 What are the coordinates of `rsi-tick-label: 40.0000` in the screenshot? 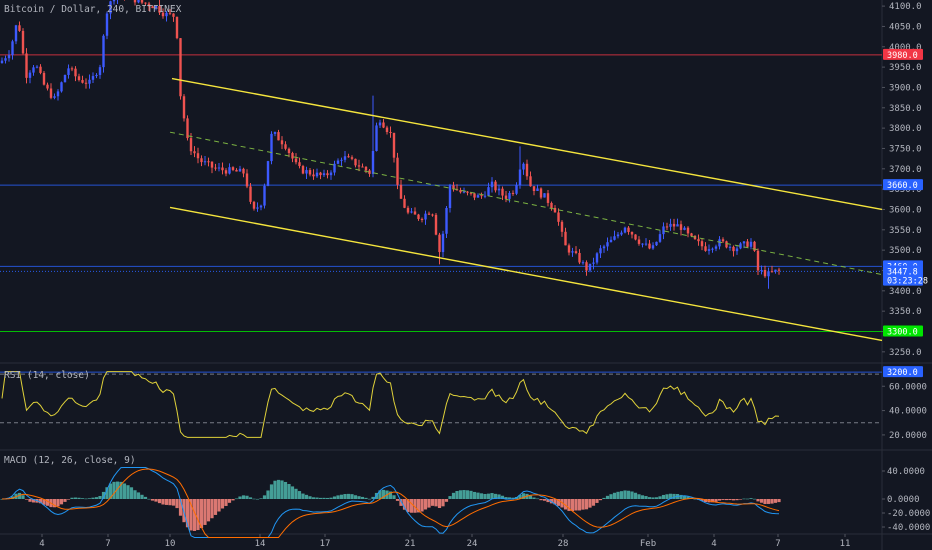 It's located at (908, 412).